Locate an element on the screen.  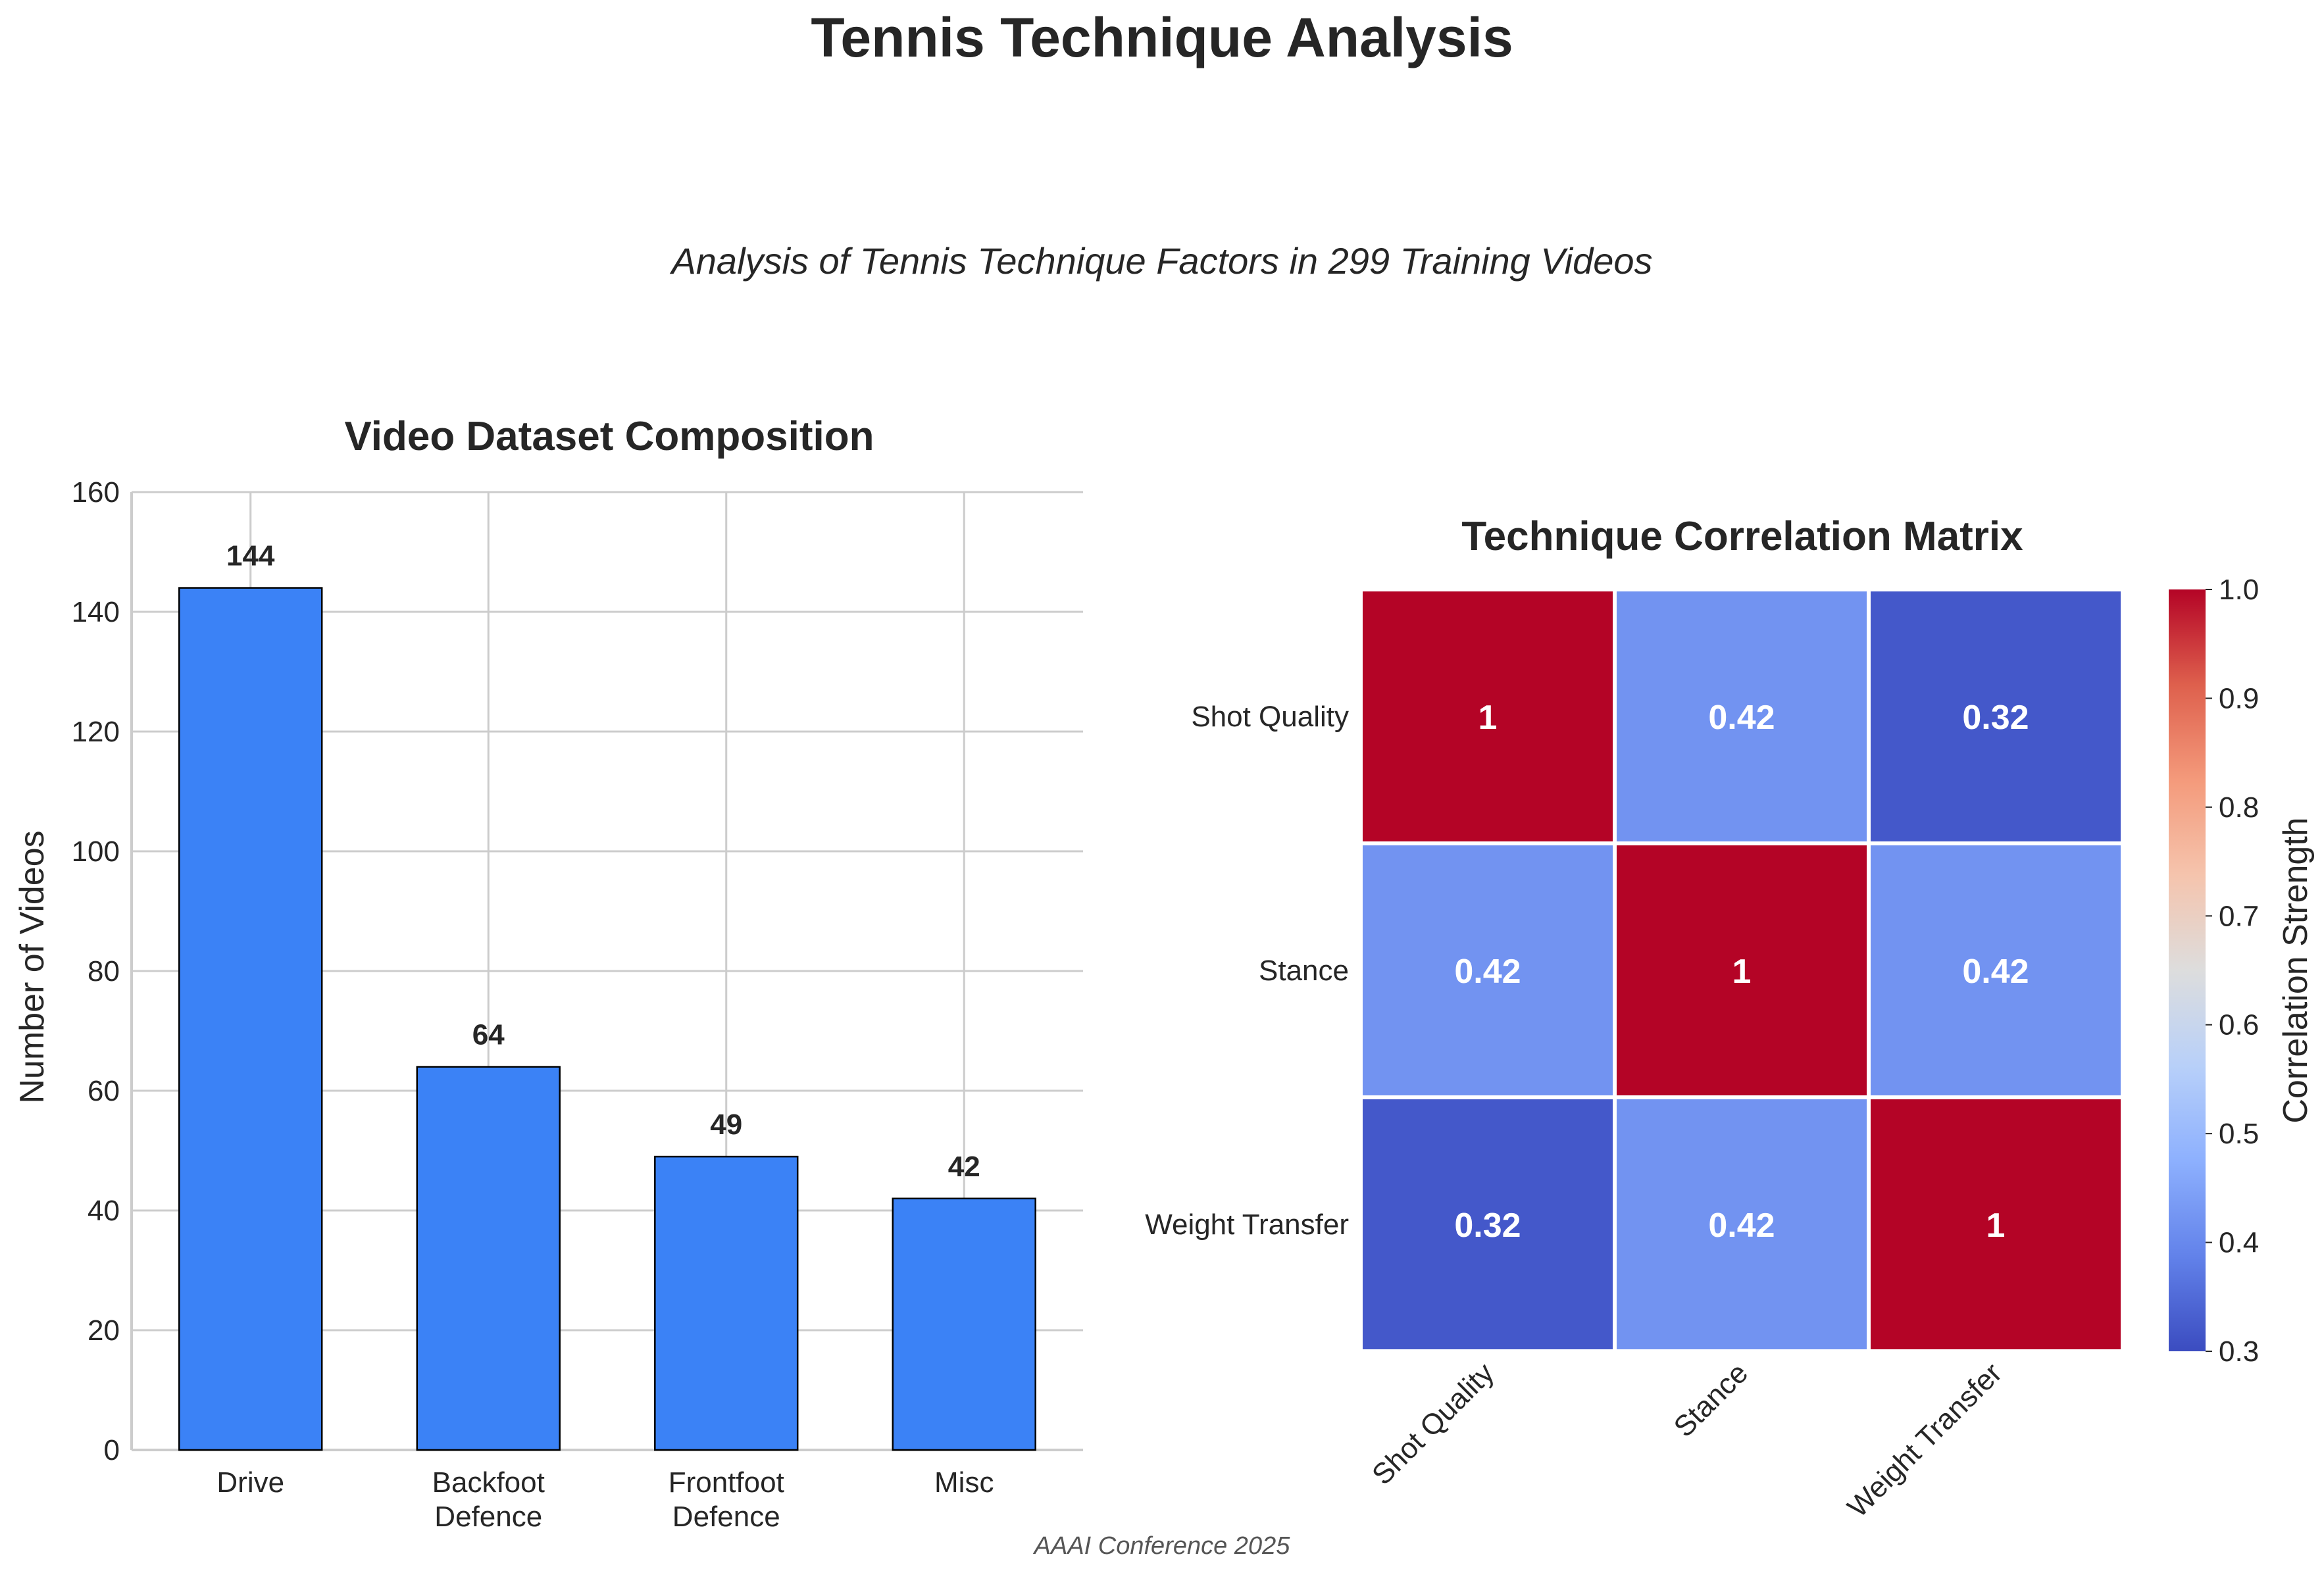
figure-title: Tennis Technique Analysis is located at coordinates (1162, 37).